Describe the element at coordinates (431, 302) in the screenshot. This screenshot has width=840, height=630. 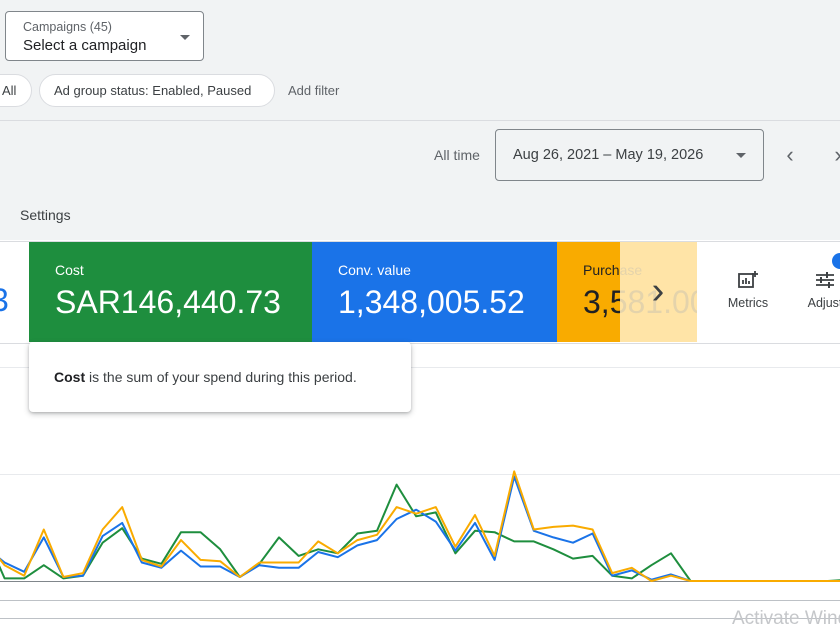
I see `scorecard-value: 1,348,005.52` at that location.